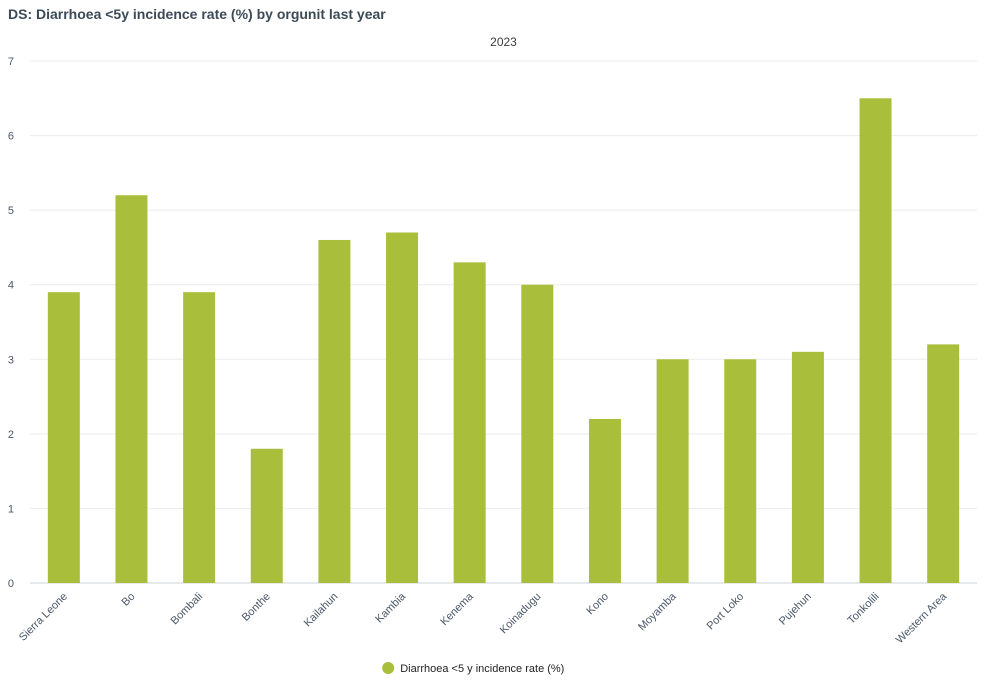 The image size is (987, 690). What do you see at coordinates (11, 360) in the screenshot?
I see `y-tick-label: 3` at bounding box center [11, 360].